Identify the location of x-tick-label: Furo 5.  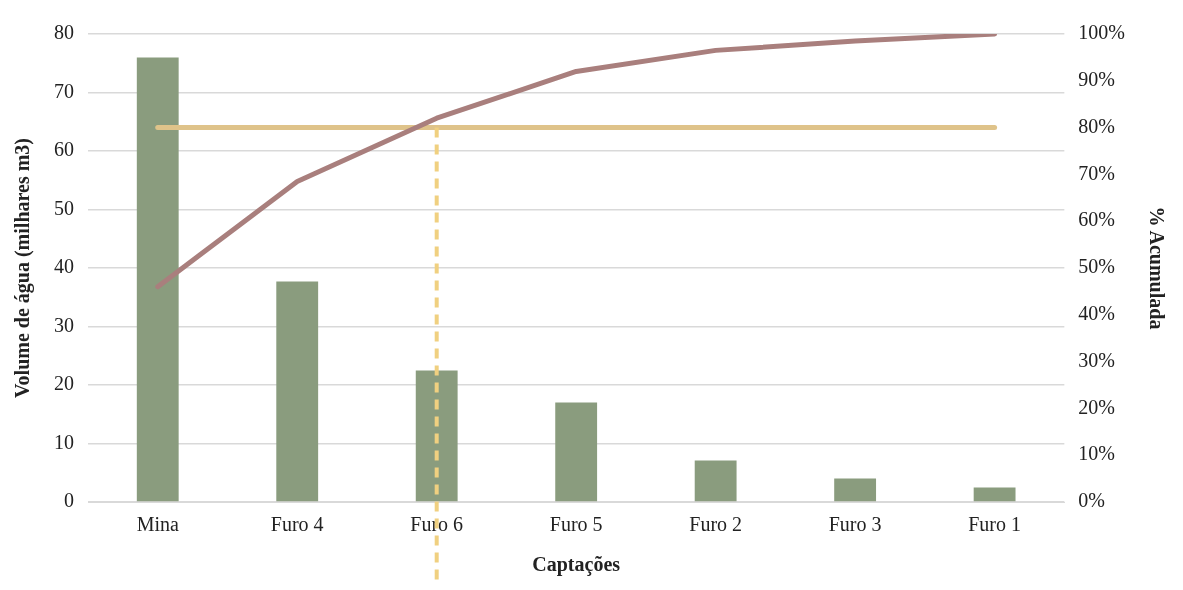
(576, 524).